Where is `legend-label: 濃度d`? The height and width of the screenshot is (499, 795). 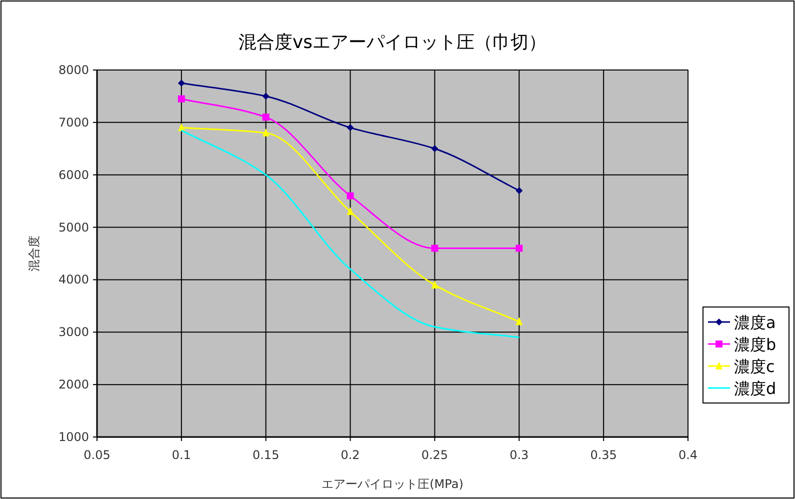
legend-label: 濃度d is located at coordinates (755, 388).